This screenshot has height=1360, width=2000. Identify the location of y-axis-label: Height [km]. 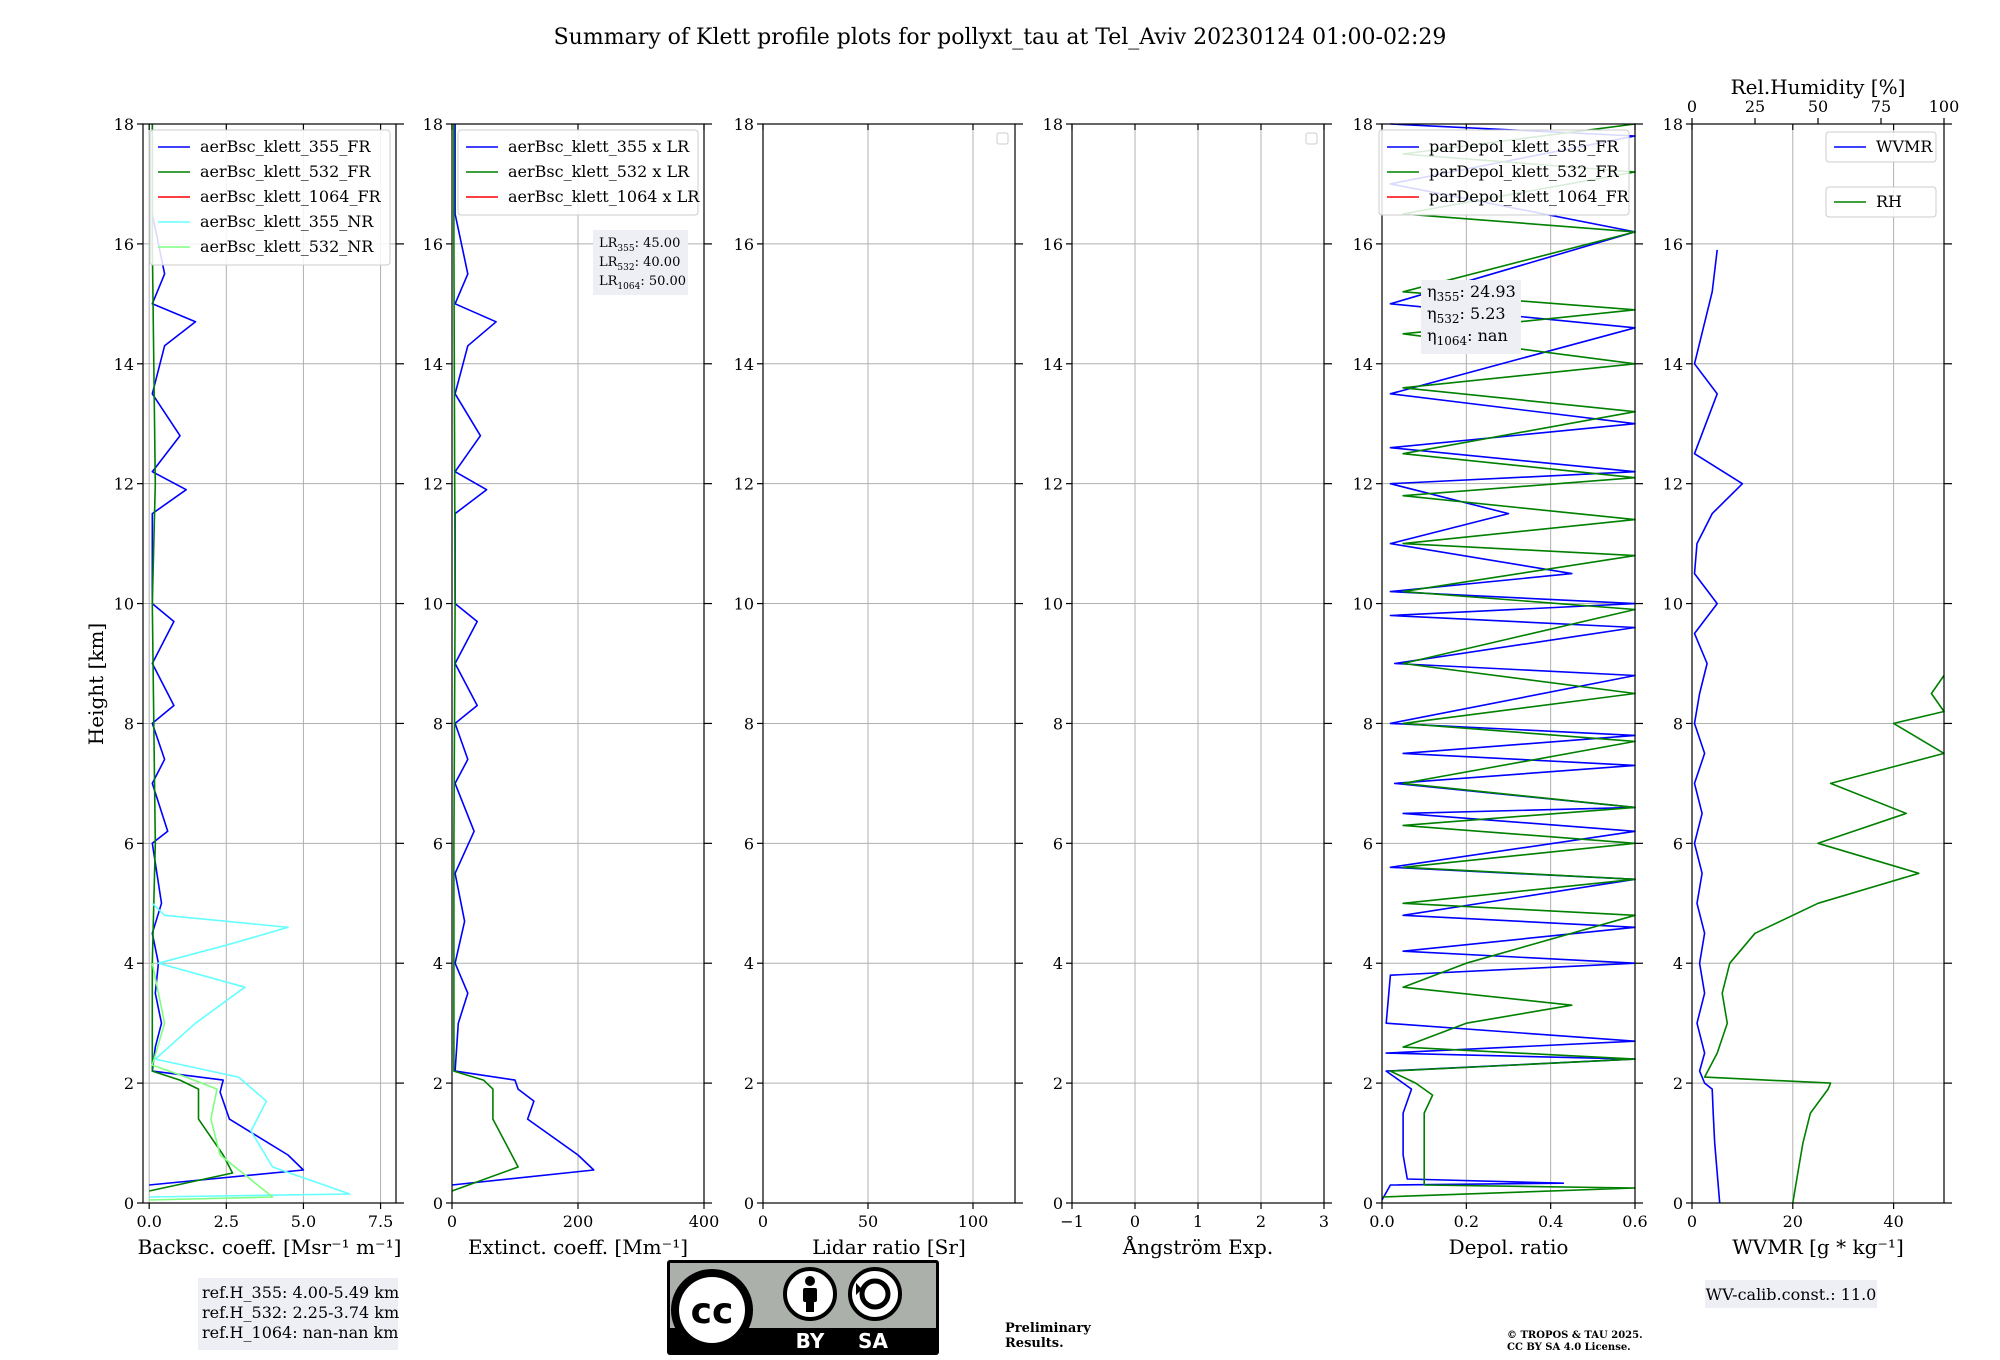
(96, 684).